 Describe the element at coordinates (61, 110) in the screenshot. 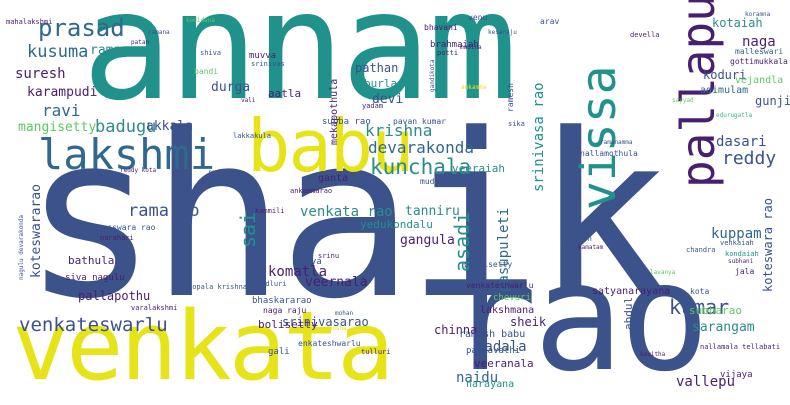

I see `word-ravi: ravi` at that location.